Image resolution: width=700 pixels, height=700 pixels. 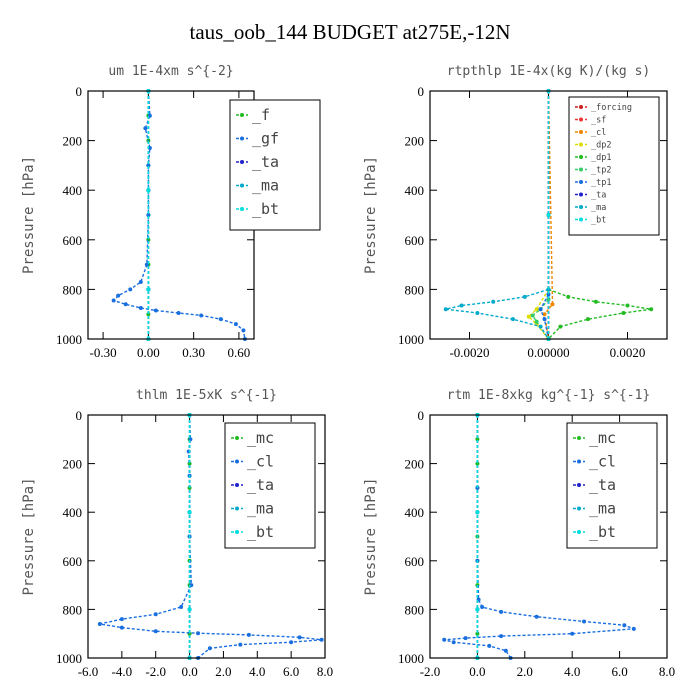 What do you see at coordinates (265, 209) in the screenshot?
I see `legend-label: _bt` at bounding box center [265, 209].